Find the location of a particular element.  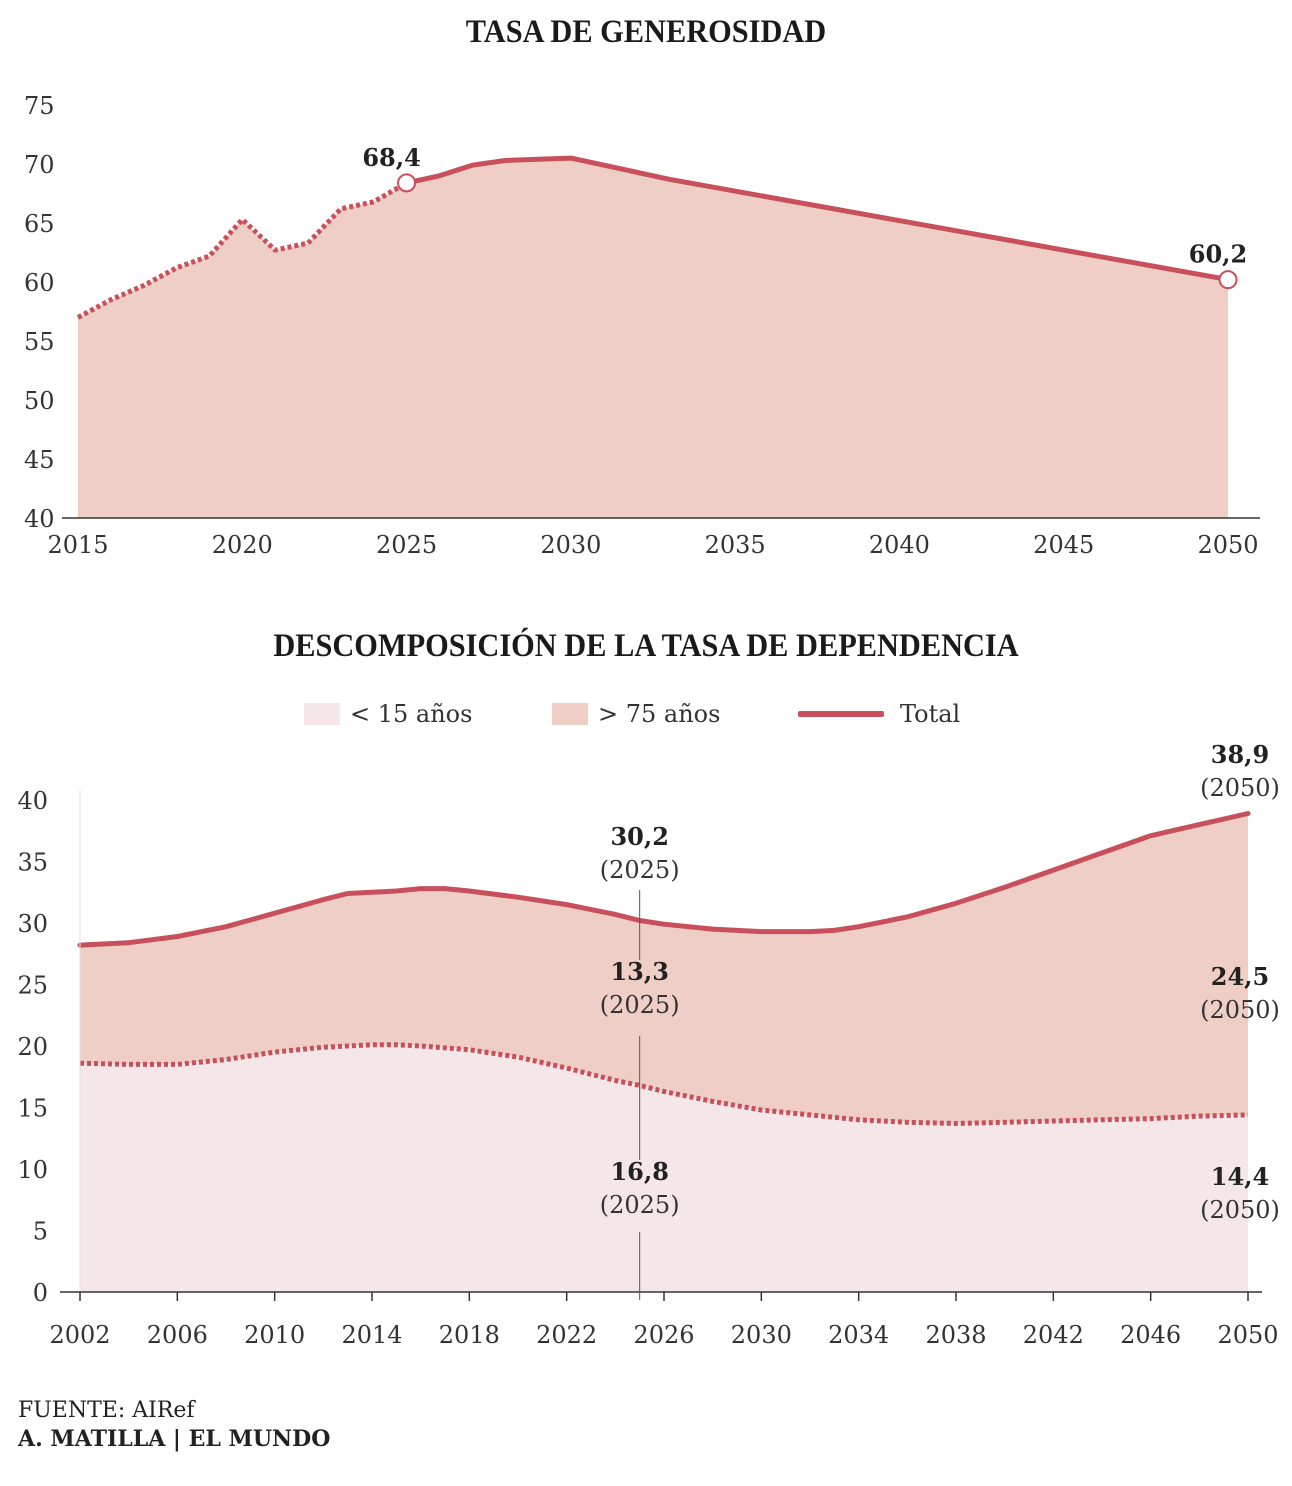

under-15-line is located at coordinates (664, 1084).